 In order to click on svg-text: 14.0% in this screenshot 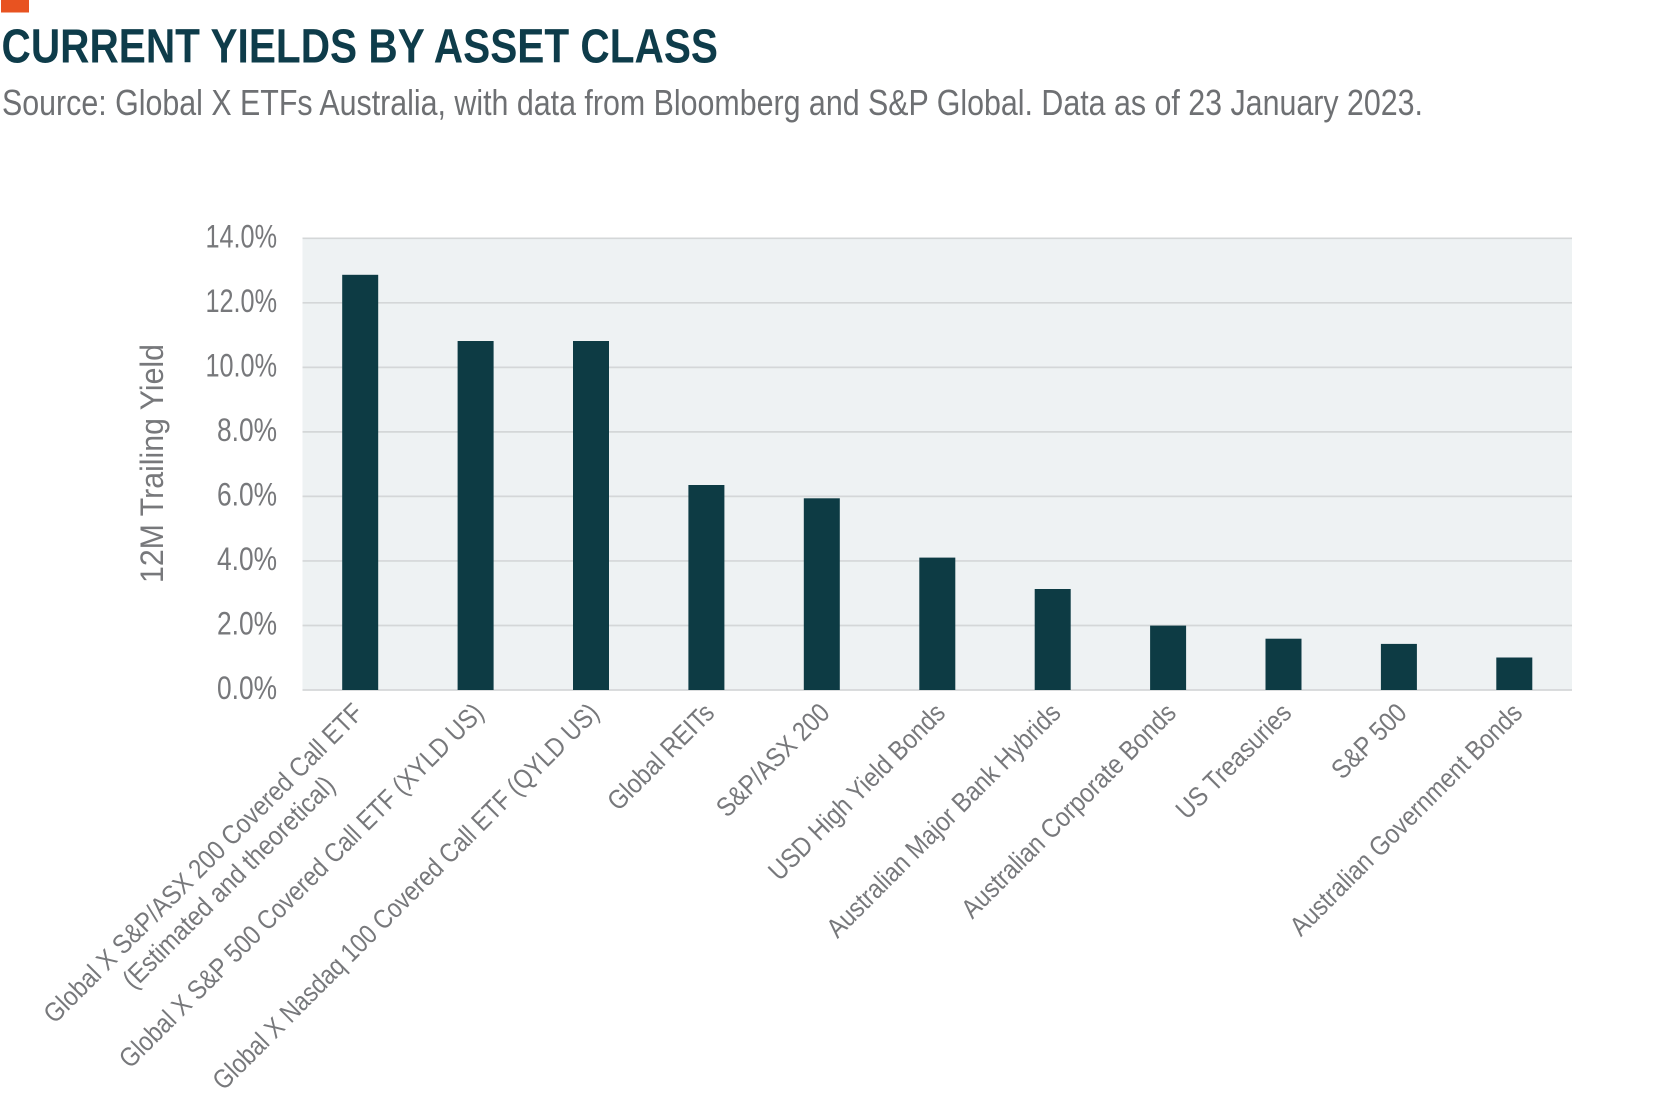, I will do `click(242, 236)`.